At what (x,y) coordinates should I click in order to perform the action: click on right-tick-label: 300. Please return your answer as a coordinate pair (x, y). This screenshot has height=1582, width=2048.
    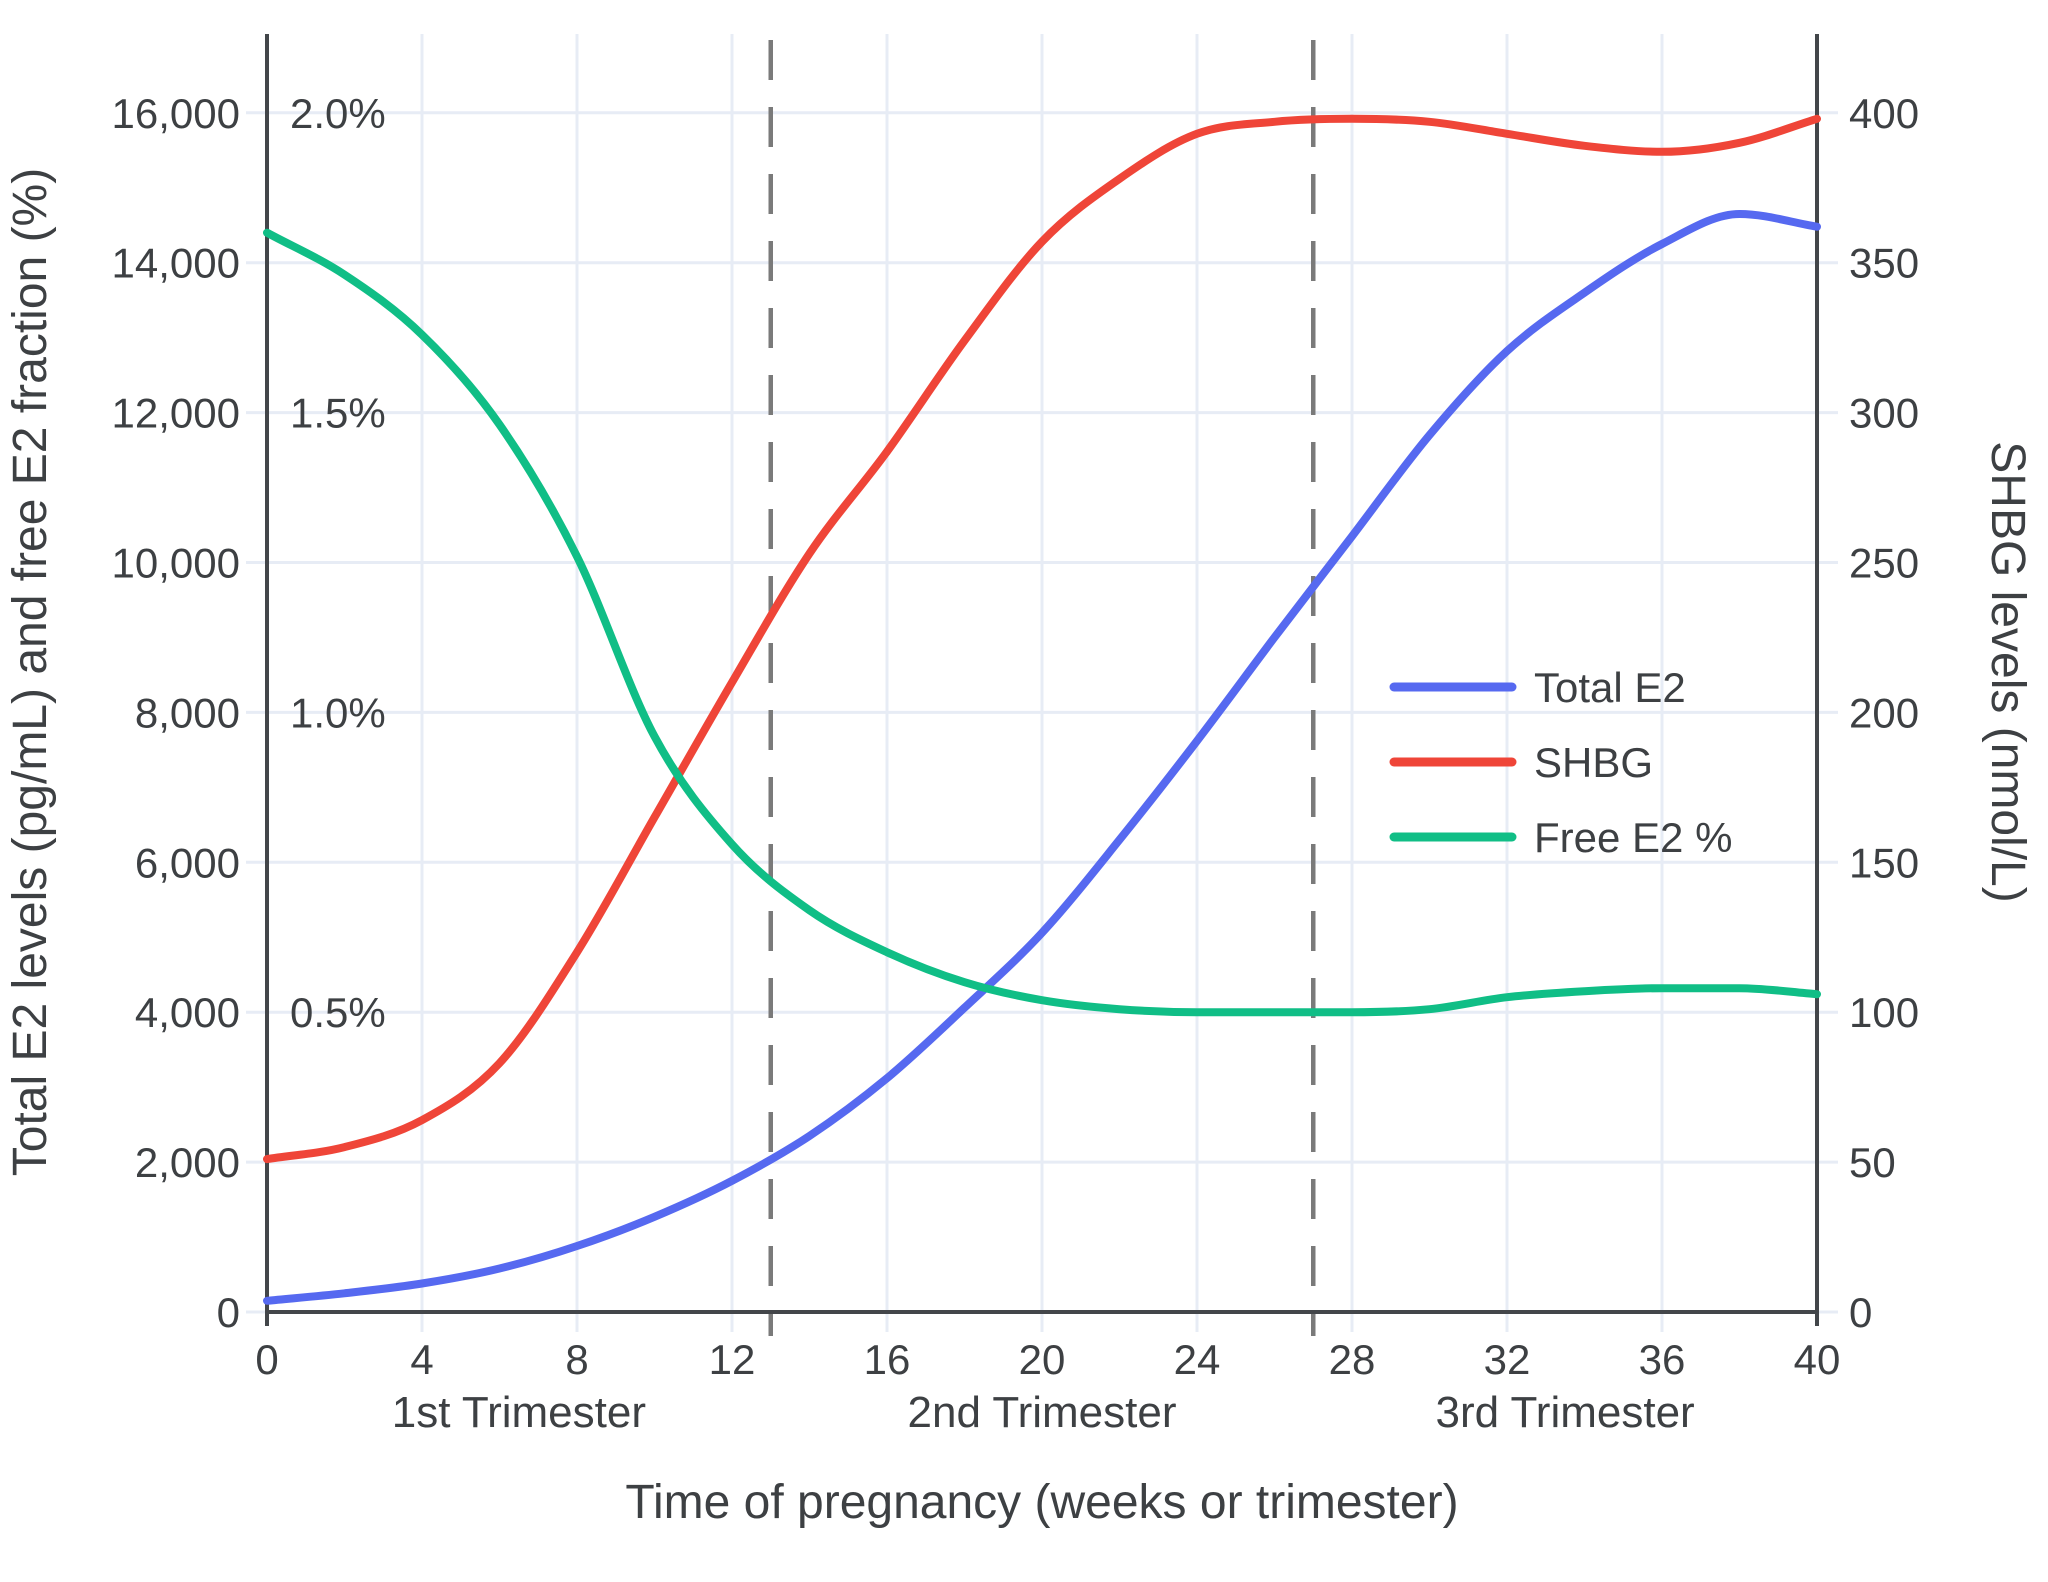
    Looking at the image, I should click on (1884, 413).